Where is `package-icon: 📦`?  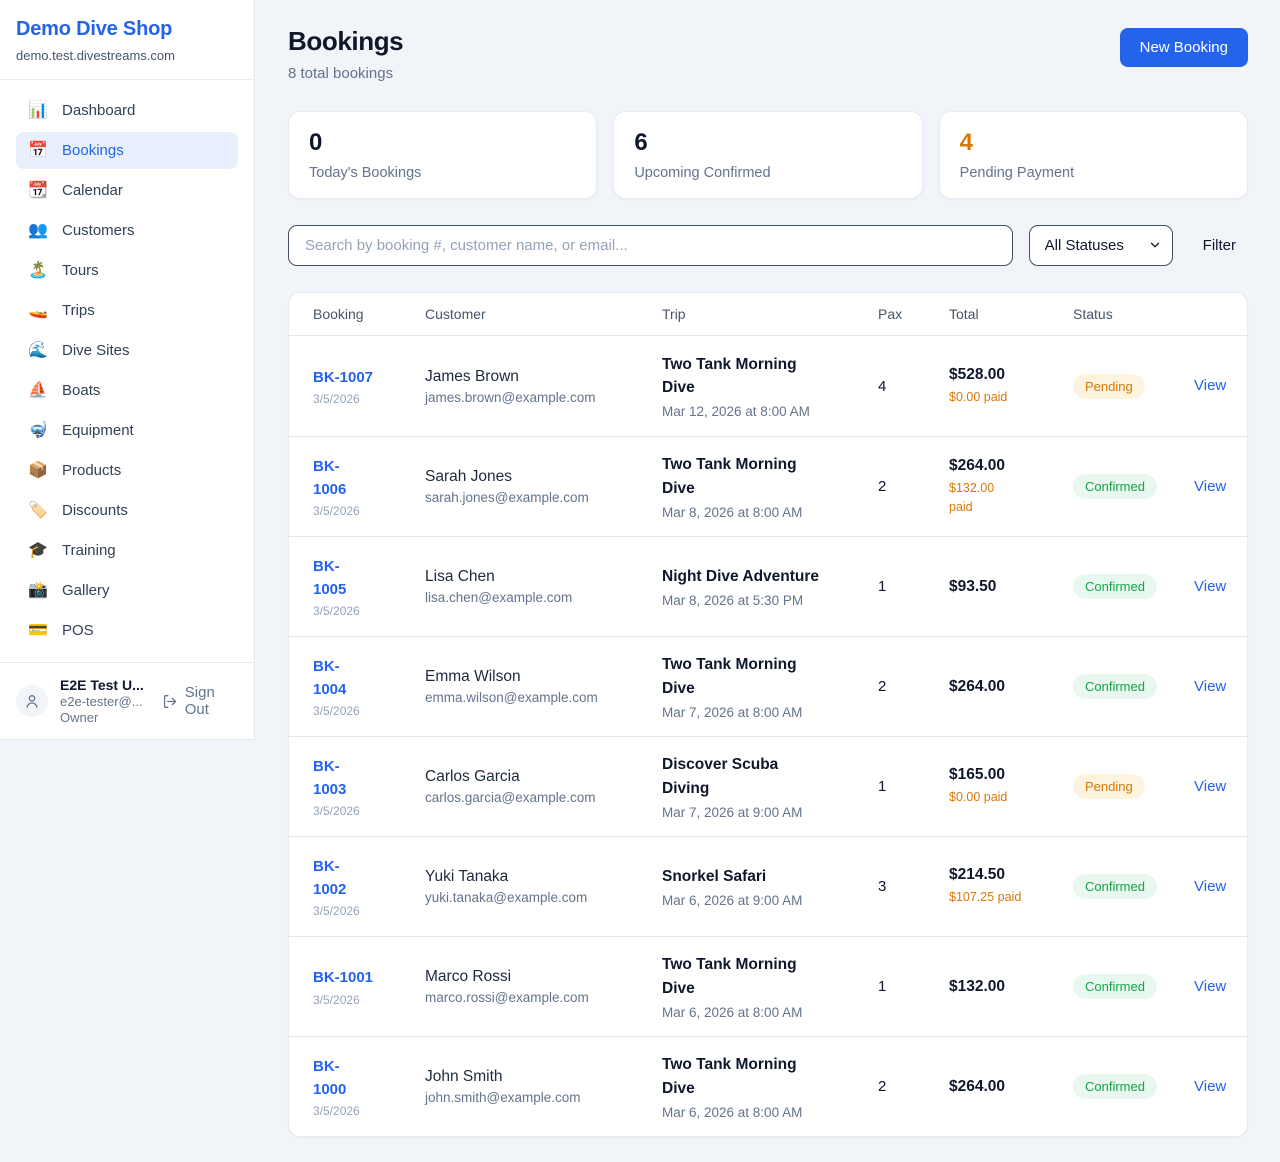
package-icon: 📦 is located at coordinates (38, 470).